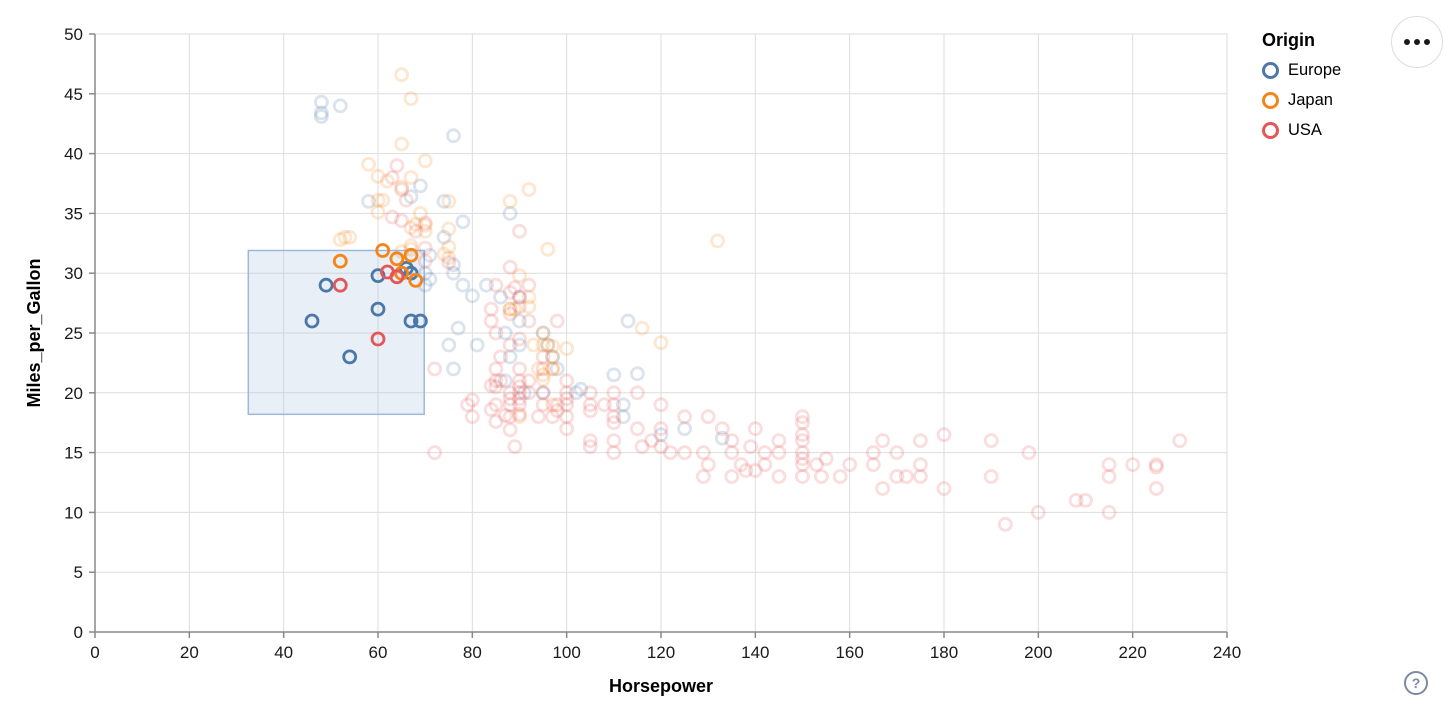 Image resolution: width=1454 pixels, height=717 pixels. What do you see at coordinates (378, 652) in the screenshot?
I see `svg-text: 60` at bounding box center [378, 652].